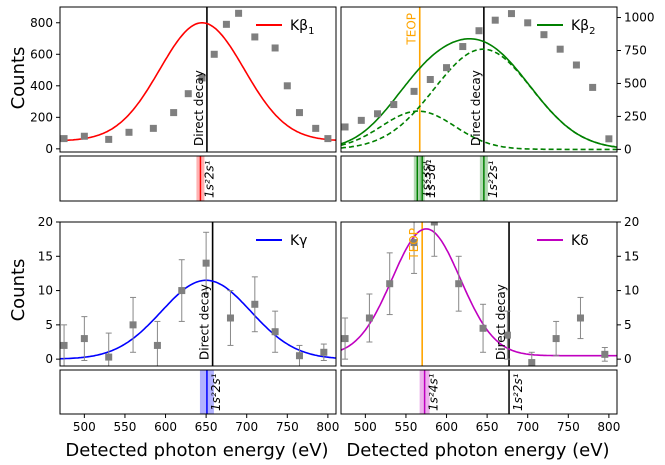 Image resolution: width=665 pixels, height=465 pixels. I want to click on y-tick-label: 200, so click(41, 117).